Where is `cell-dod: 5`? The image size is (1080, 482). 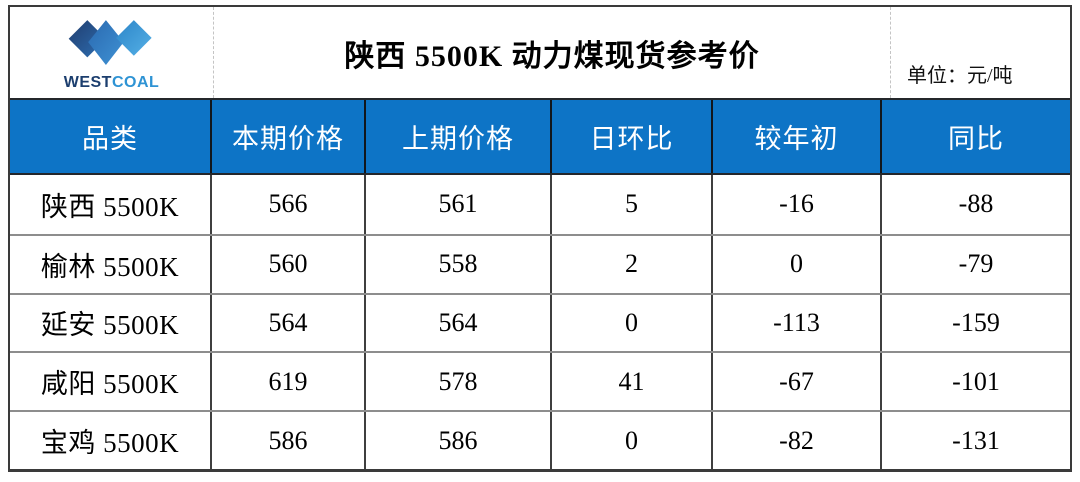
cell-dod: 5 is located at coordinates (630, 204).